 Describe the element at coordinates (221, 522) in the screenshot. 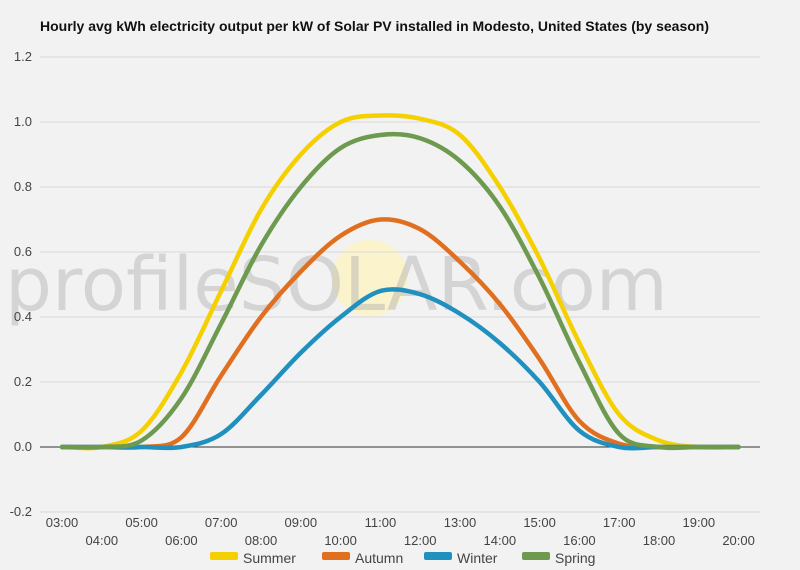

I see `x-tick-label: 07:00` at that location.